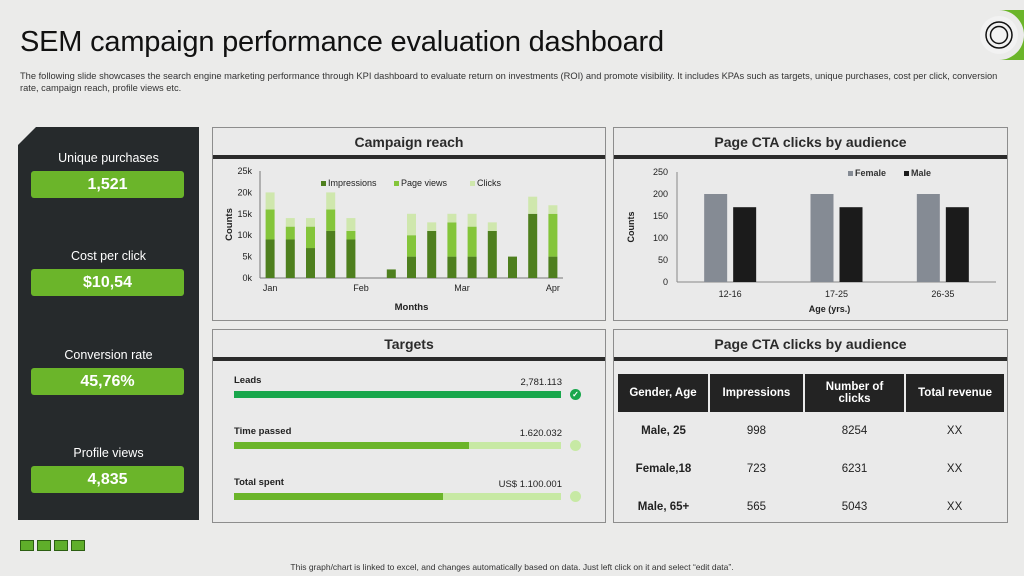 The image size is (1024, 576). Describe the element at coordinates (107, 479) in the screenshot. I see `kpi-value-profile-views: 4,835` at that location.